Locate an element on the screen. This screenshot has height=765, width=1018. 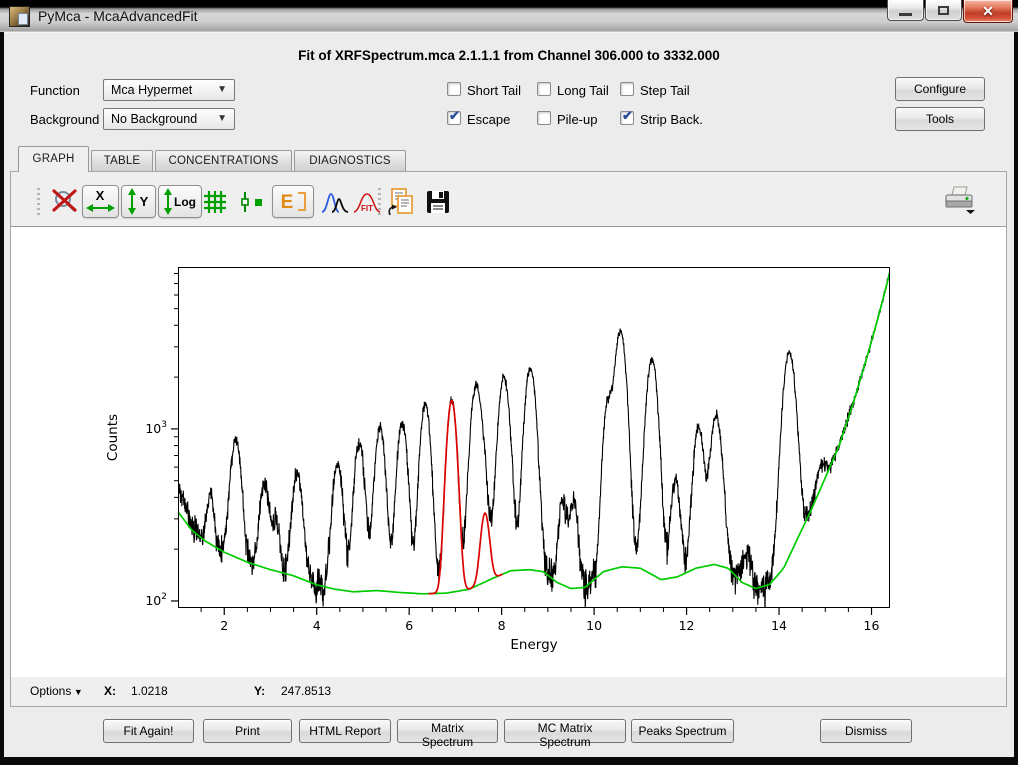
step-tail-checkbox: ✔ is located at coordinates (627, 89).